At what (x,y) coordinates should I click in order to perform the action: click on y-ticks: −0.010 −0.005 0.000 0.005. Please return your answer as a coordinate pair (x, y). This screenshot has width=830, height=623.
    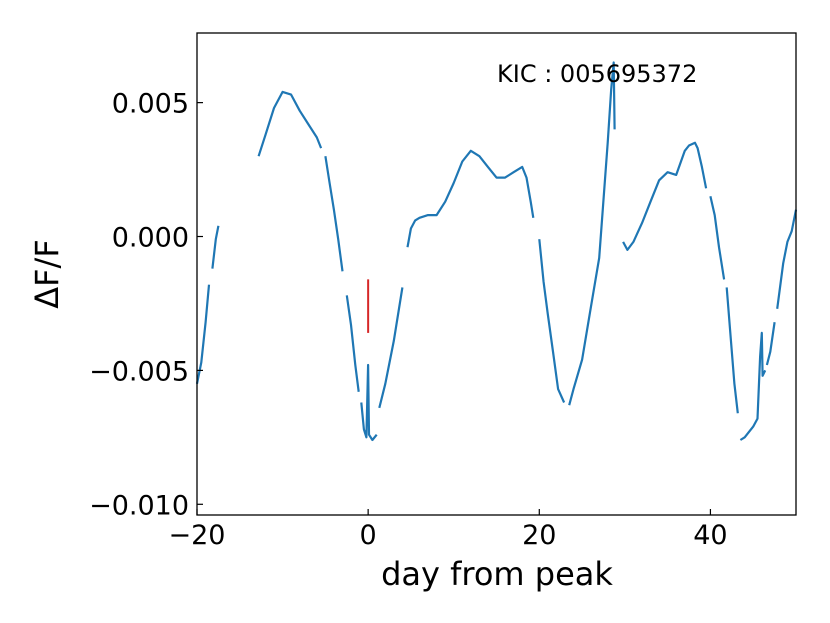
    Looking at the image, I should click on (146, 305).